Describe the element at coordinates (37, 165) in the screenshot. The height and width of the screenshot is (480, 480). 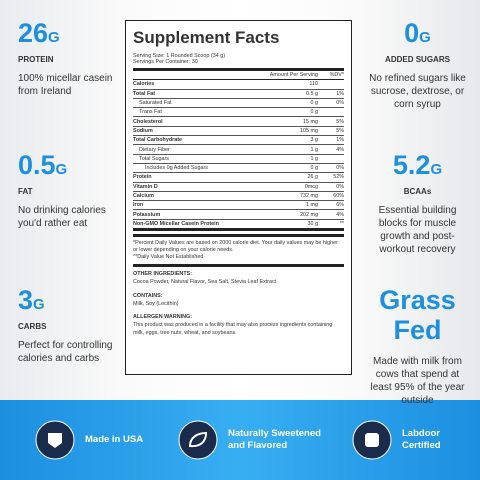
I see `stat-number: 0.5` at that location.